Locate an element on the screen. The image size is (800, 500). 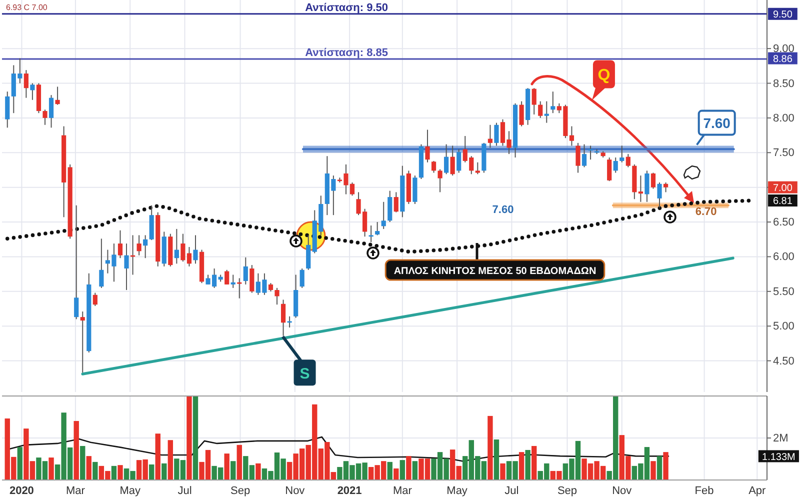
y-tick-label: 6.00 is located at coordinates (783, 257).